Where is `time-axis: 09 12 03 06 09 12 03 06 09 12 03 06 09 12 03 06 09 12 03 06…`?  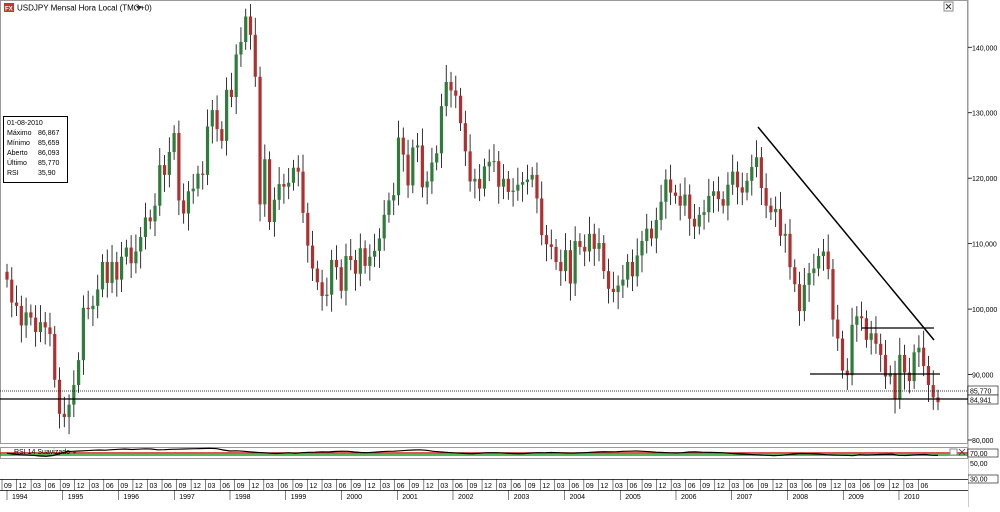 time-axis: 09 12 03 06 09 12 03 06 09 12 03 06 09 12 03 06 09 12 03 06… is located at coordinates (484, 483).